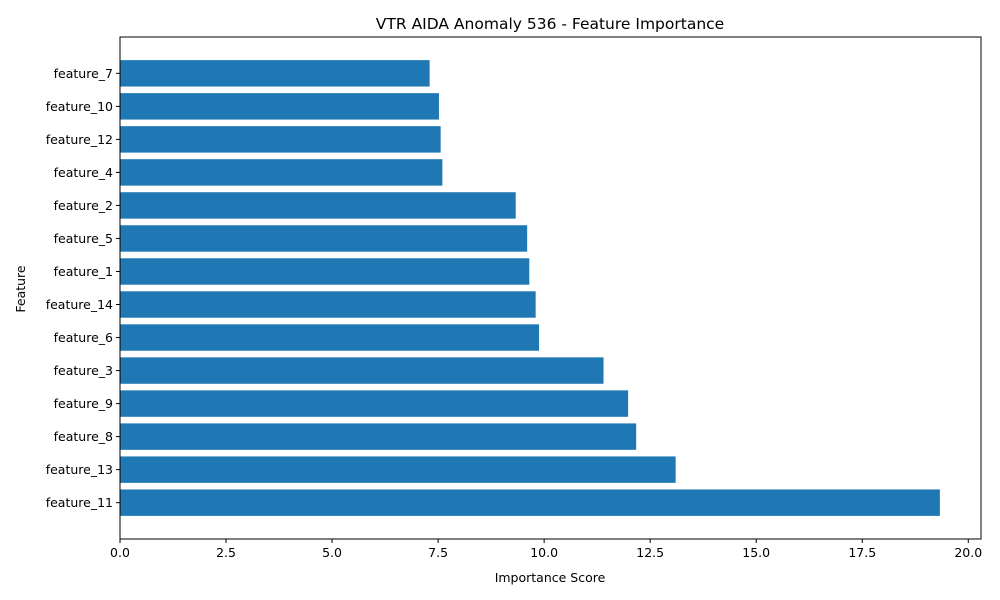 This screenshot has height=600, width=1000. What do you see at coordinates (83, 172) in the screenshot?
I see `y-tick-label: feature_4` at bounding box center [83, 172].